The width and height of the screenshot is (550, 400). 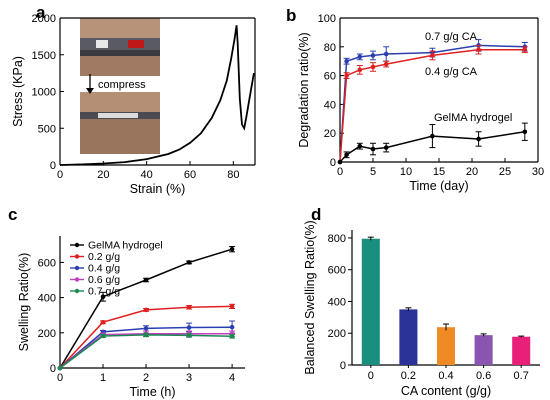 I want to click on y-tick-label: 200, so click(x=47, y=334).